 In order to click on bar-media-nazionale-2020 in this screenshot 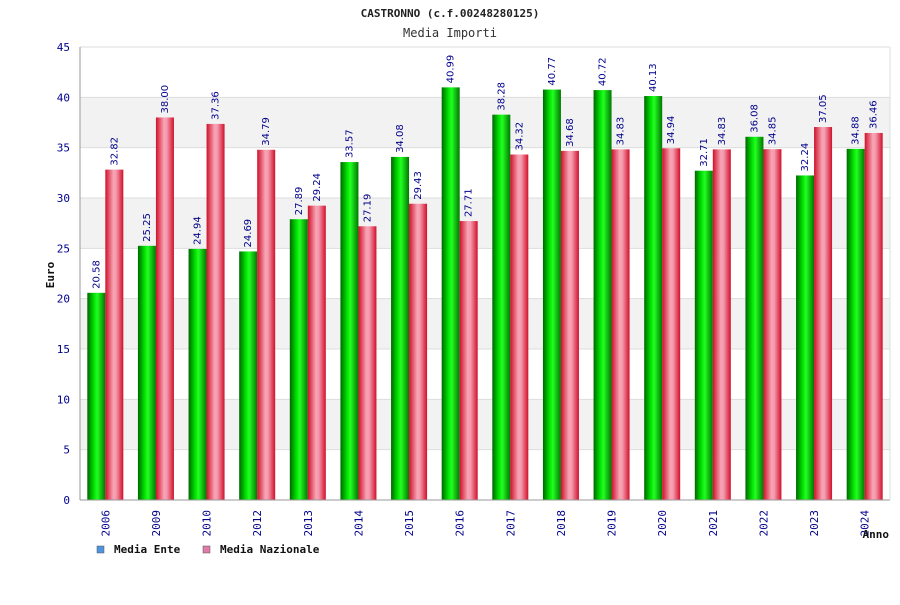, I will do `click(671, 324)`.